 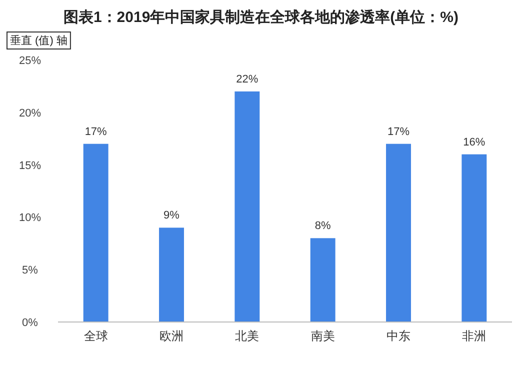 What do you see at coordinates (39, 40) in the screenshot?
I see `y-axis-title: 垂直 (值) 轴` at bounding box center [39, 40].